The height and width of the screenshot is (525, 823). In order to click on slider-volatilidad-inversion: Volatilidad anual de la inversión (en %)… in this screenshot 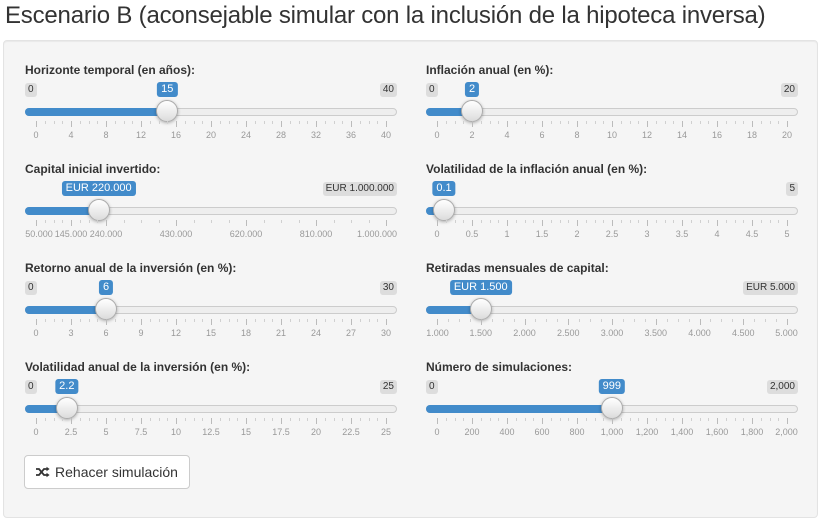, I will do `click(211, 405)`.